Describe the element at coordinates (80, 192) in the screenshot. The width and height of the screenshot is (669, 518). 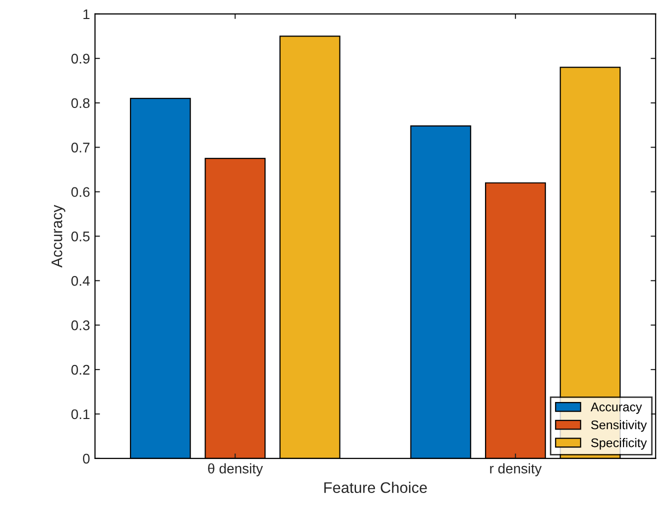
I see `y-tick-label: 0.6` at that location.